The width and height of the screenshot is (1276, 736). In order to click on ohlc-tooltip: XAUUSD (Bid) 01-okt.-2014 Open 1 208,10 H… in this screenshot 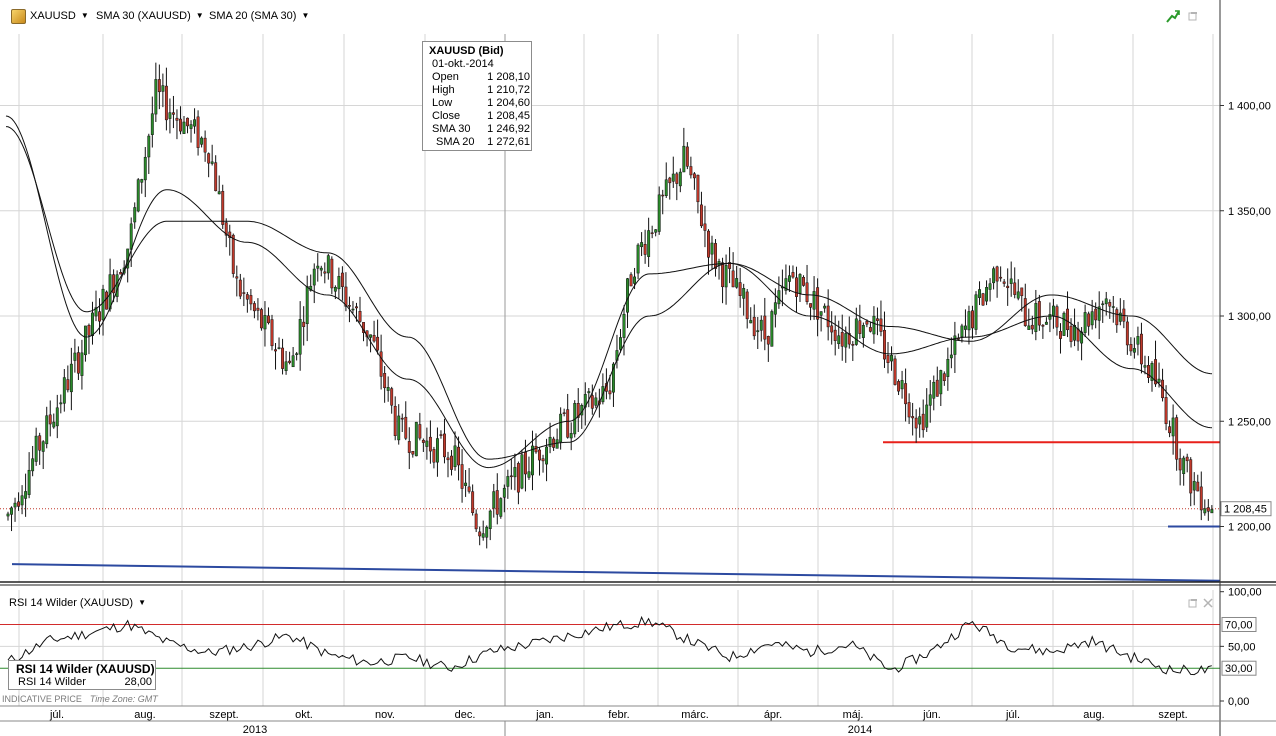, I will do `click(477, 96)`.